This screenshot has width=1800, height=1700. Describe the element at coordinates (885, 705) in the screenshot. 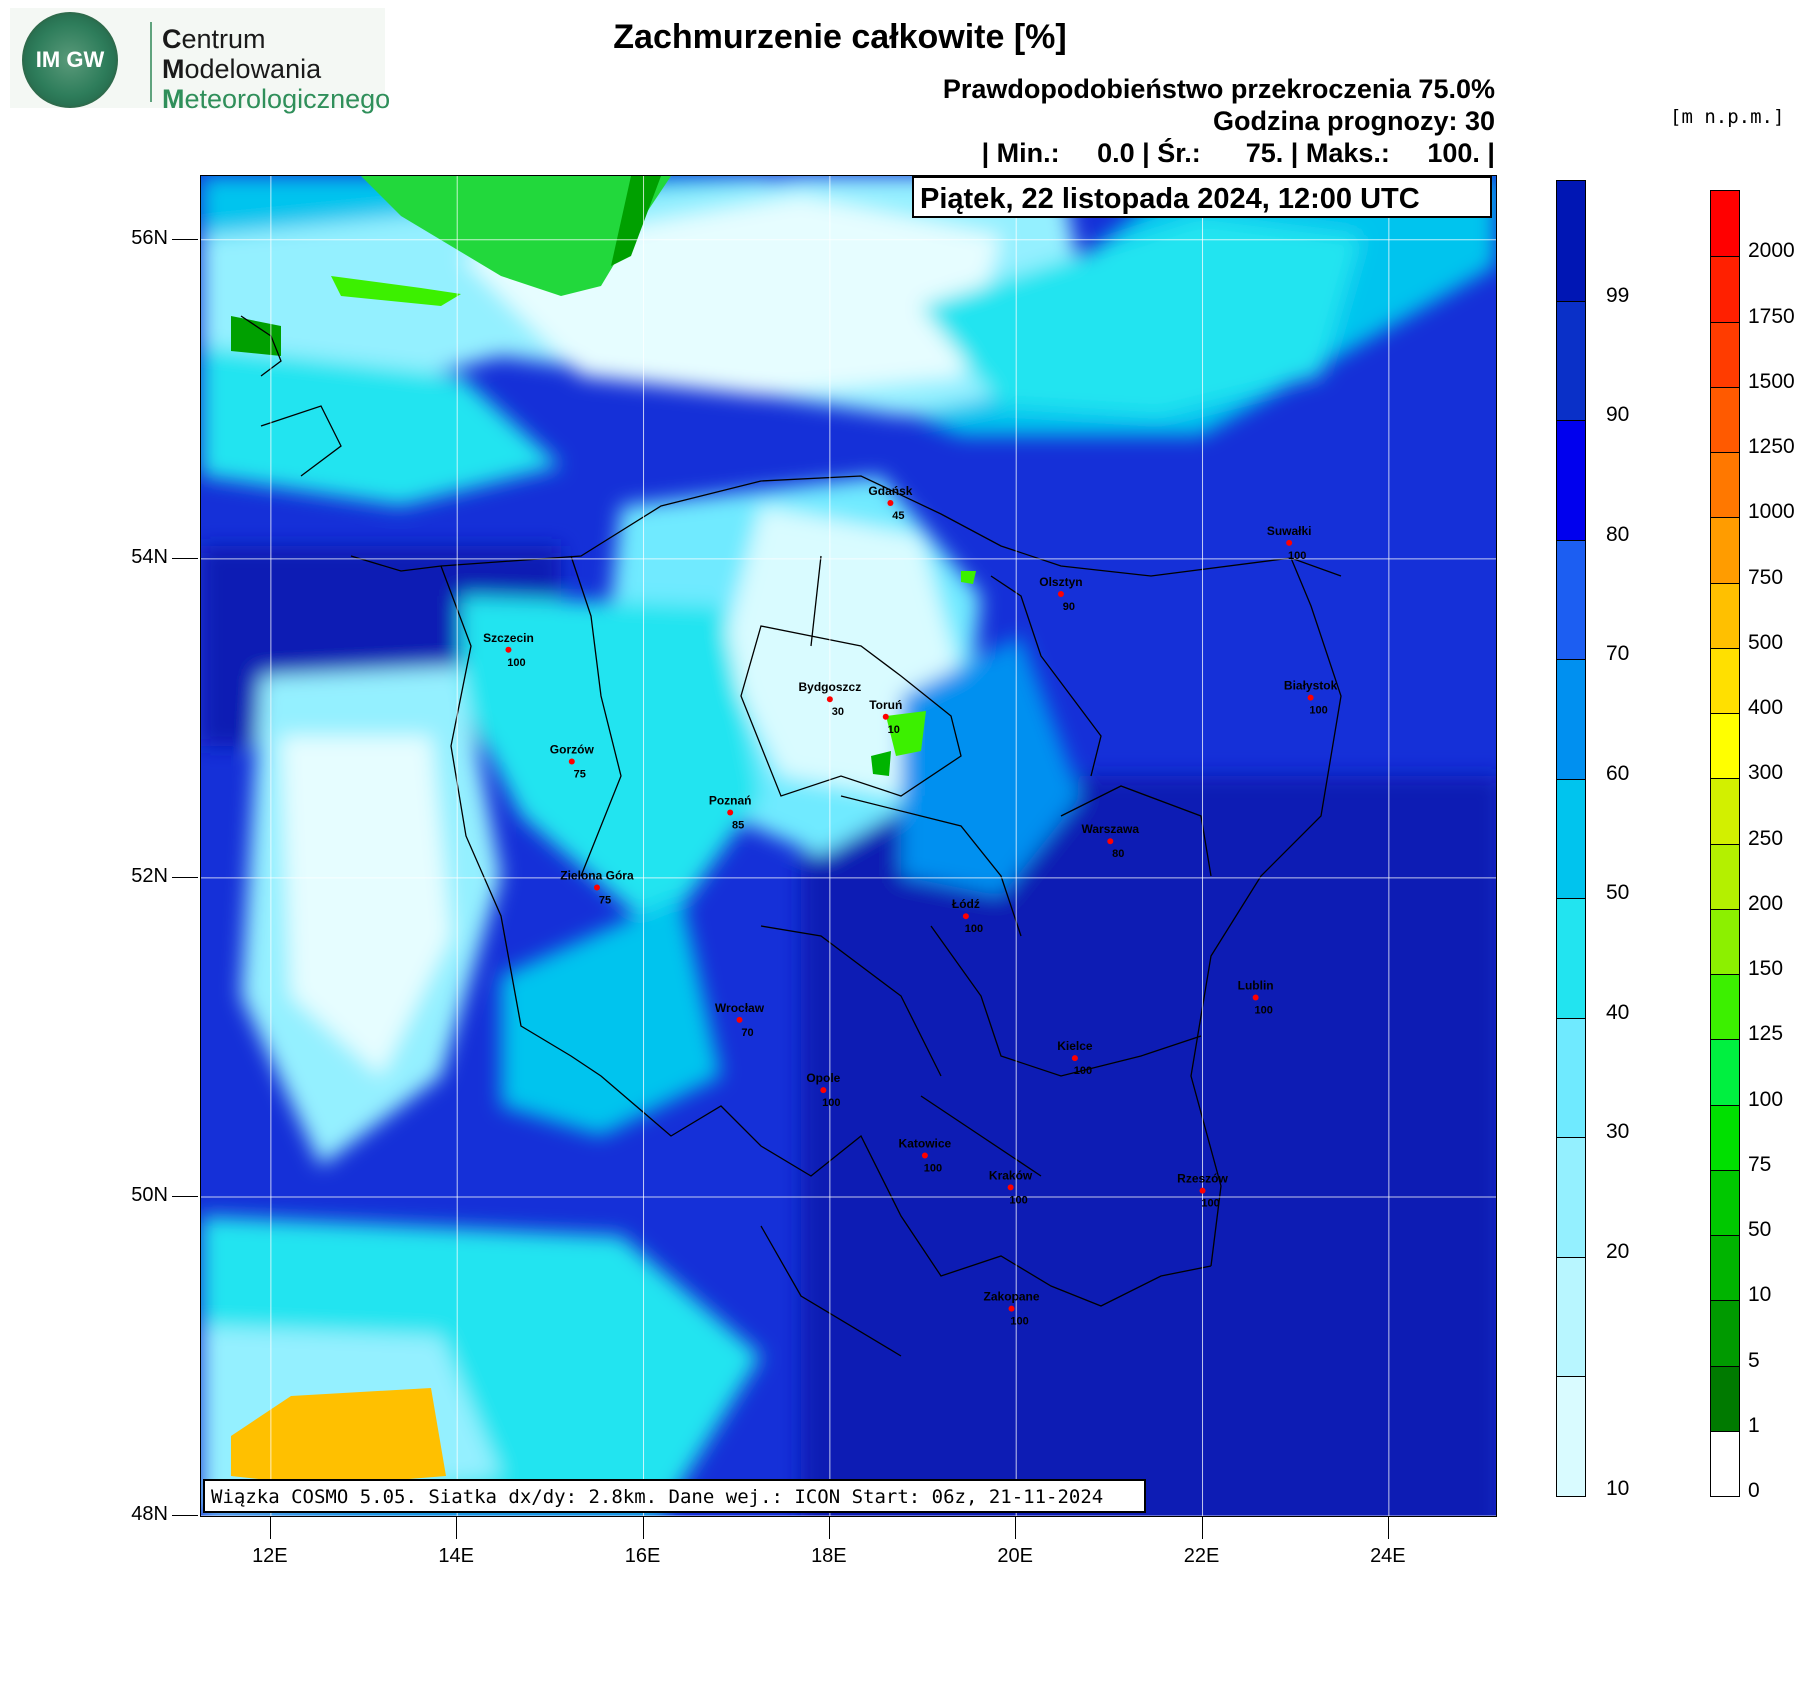

I see `city-name: Toruń` at that location.